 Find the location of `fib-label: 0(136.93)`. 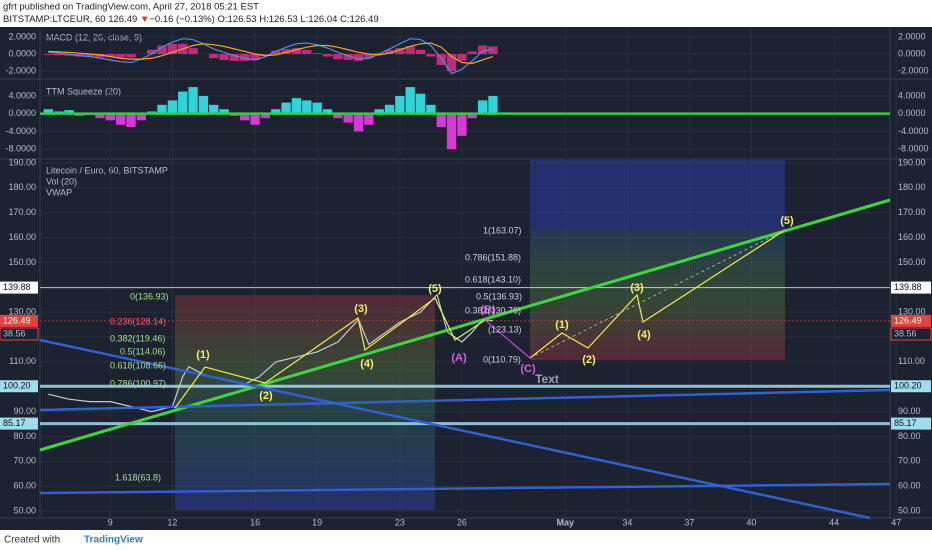

fib-label: 0(136.93) is located at coordinates (149, 296).